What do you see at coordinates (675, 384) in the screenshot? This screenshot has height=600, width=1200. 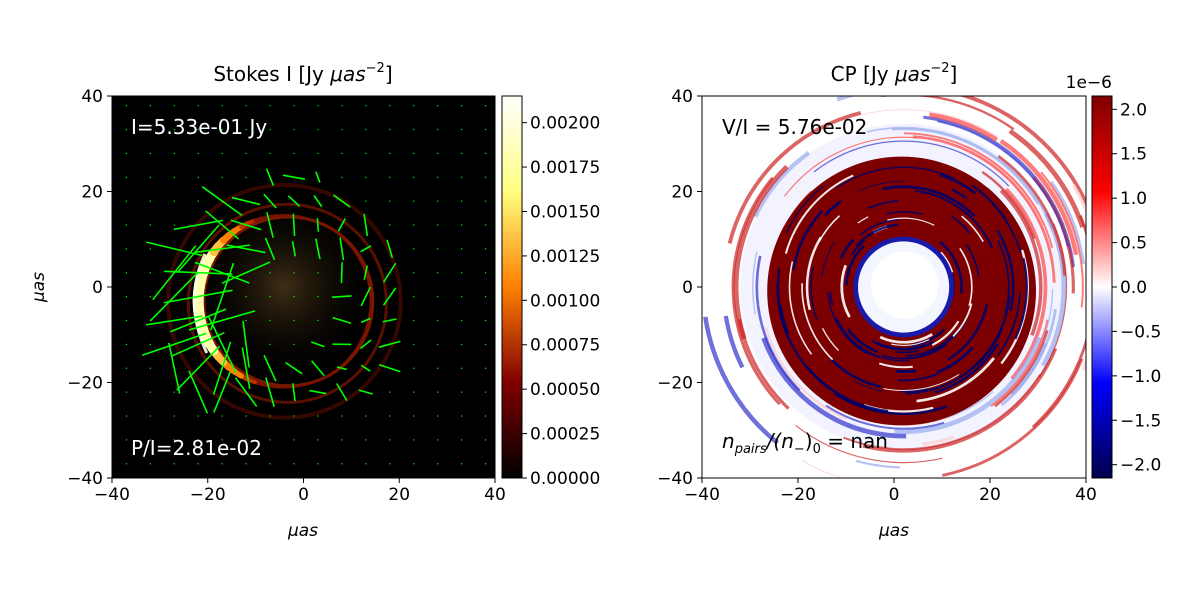 I see `y-tick-label: −20` at bounding box center [675, 384].